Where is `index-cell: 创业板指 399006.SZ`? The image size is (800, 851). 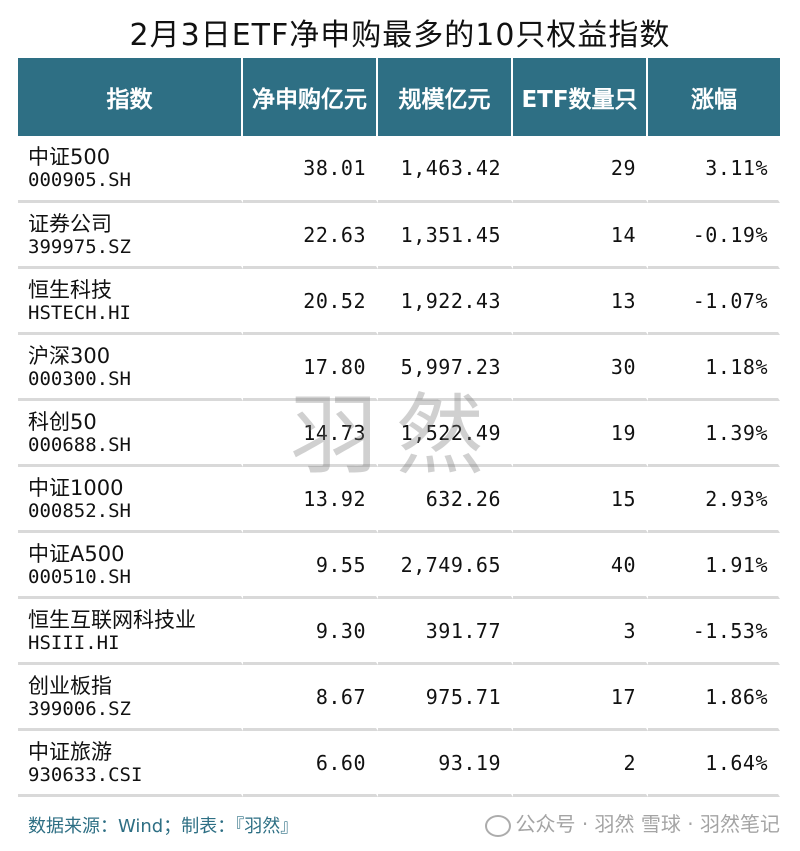 index-cell: 创业板指 399006.SZ is located at coordinates (130, 698).